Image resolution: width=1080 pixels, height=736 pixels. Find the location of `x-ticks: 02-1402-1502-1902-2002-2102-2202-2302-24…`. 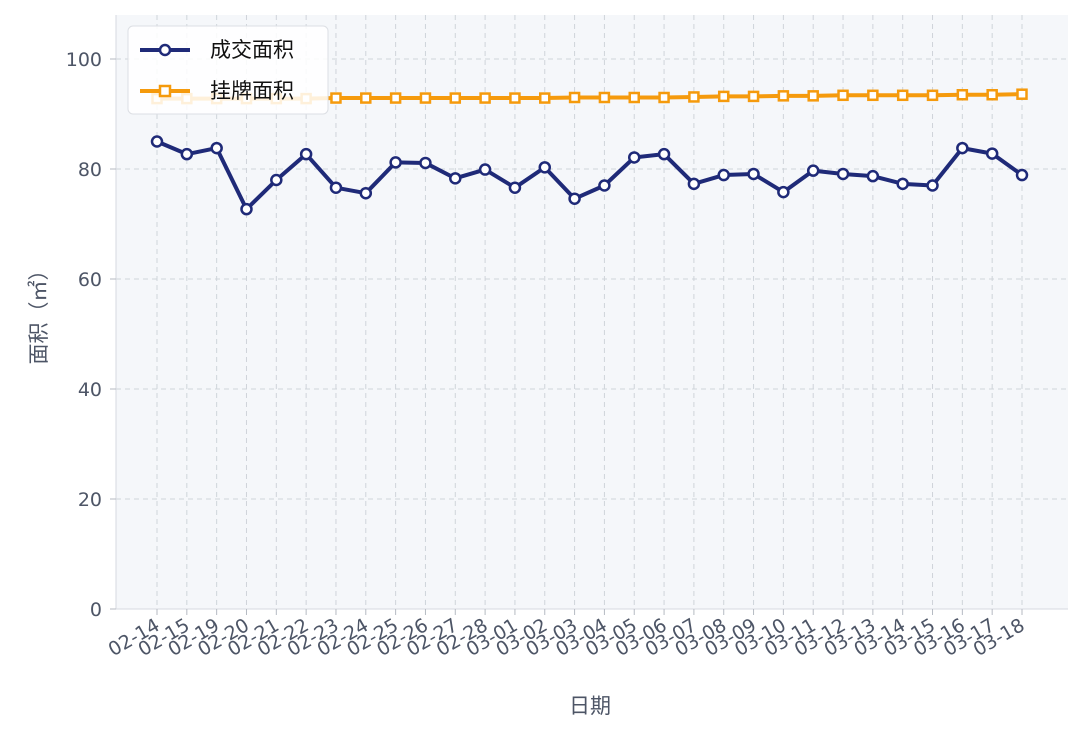

x-ticks: 02-1402-1502-1902-2002-2102-2202-2302-24… is located at coordinates (567, 635).